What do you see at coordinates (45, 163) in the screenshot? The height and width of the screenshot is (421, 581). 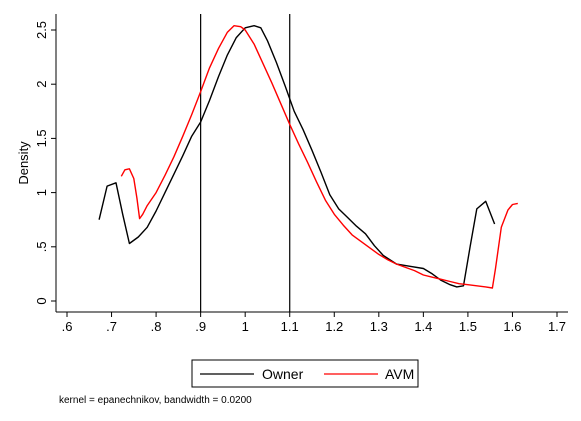 I see `y-ticks: 0 .5 1 1.5 2 2.5` at bounding box center [45, 163].